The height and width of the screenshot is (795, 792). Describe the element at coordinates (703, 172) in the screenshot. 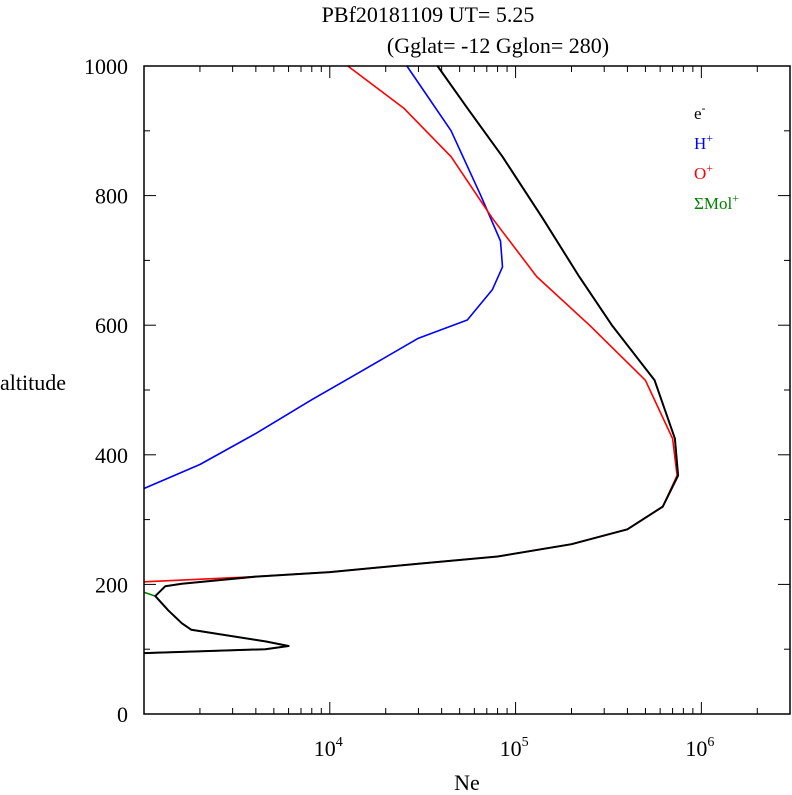

I see `legend-item: O+` at that location.